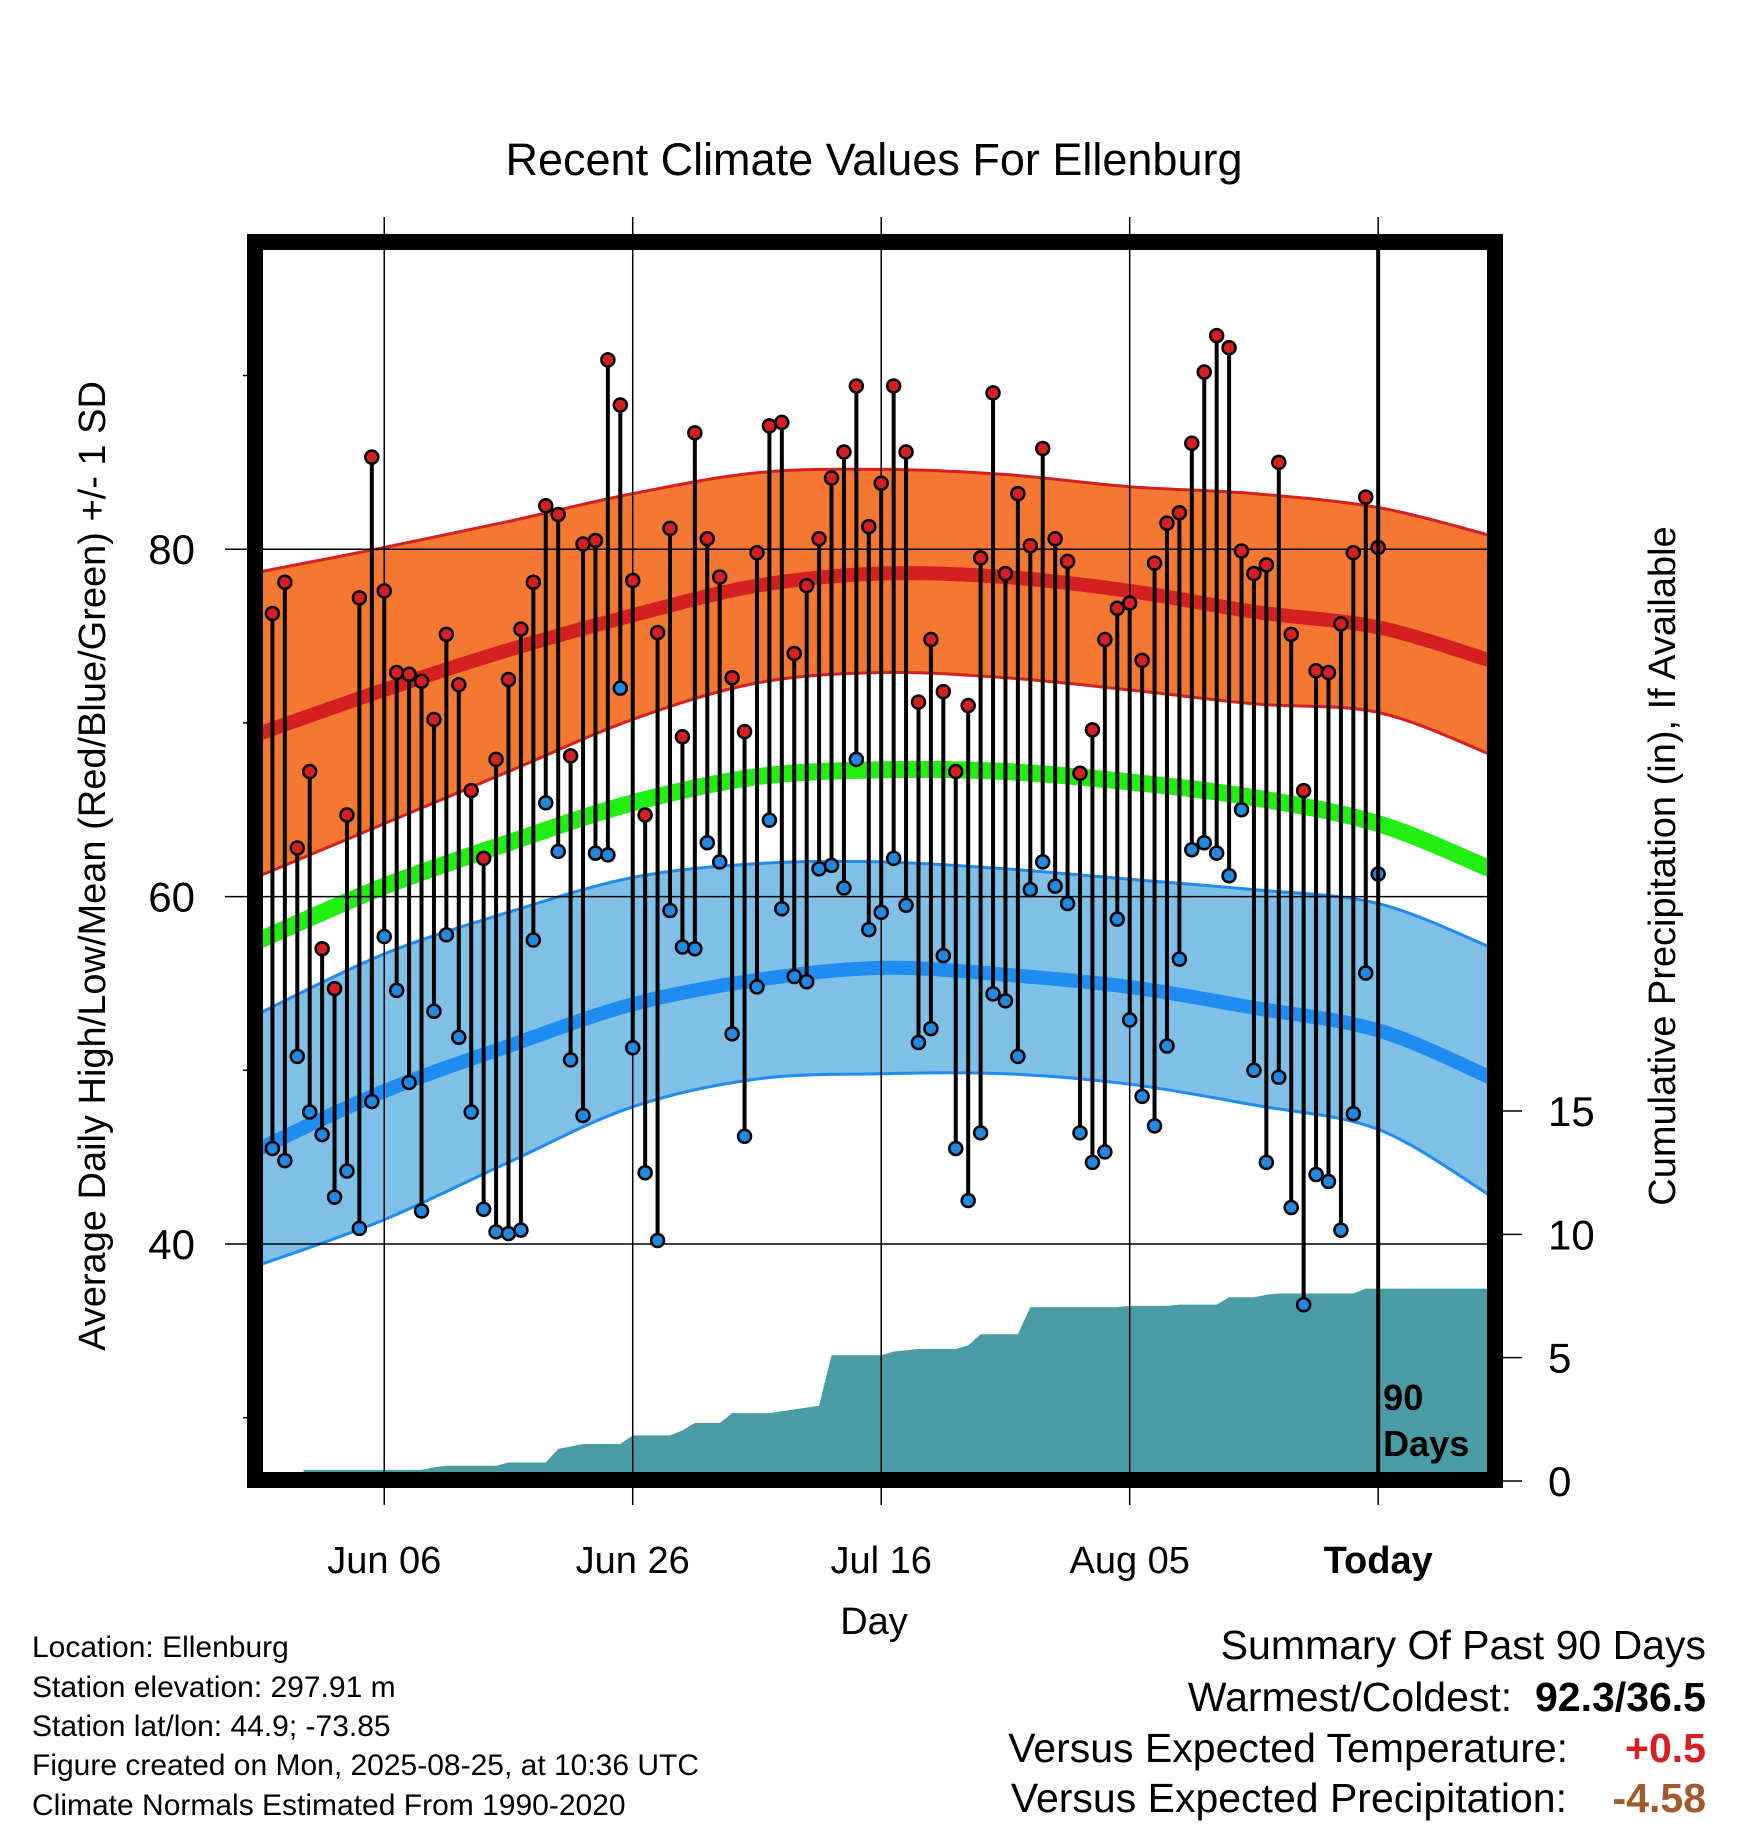 This screenshot has width=1748, height=1828. I want to click on y-tick-label: 60, so click(171, 897).